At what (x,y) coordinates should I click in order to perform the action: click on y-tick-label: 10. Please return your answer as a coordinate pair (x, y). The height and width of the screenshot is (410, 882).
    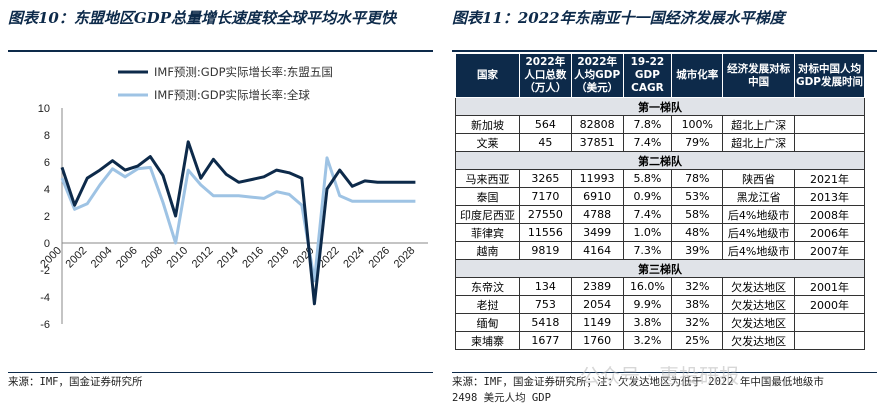
    Looking at the image, I should click on (44, 109).